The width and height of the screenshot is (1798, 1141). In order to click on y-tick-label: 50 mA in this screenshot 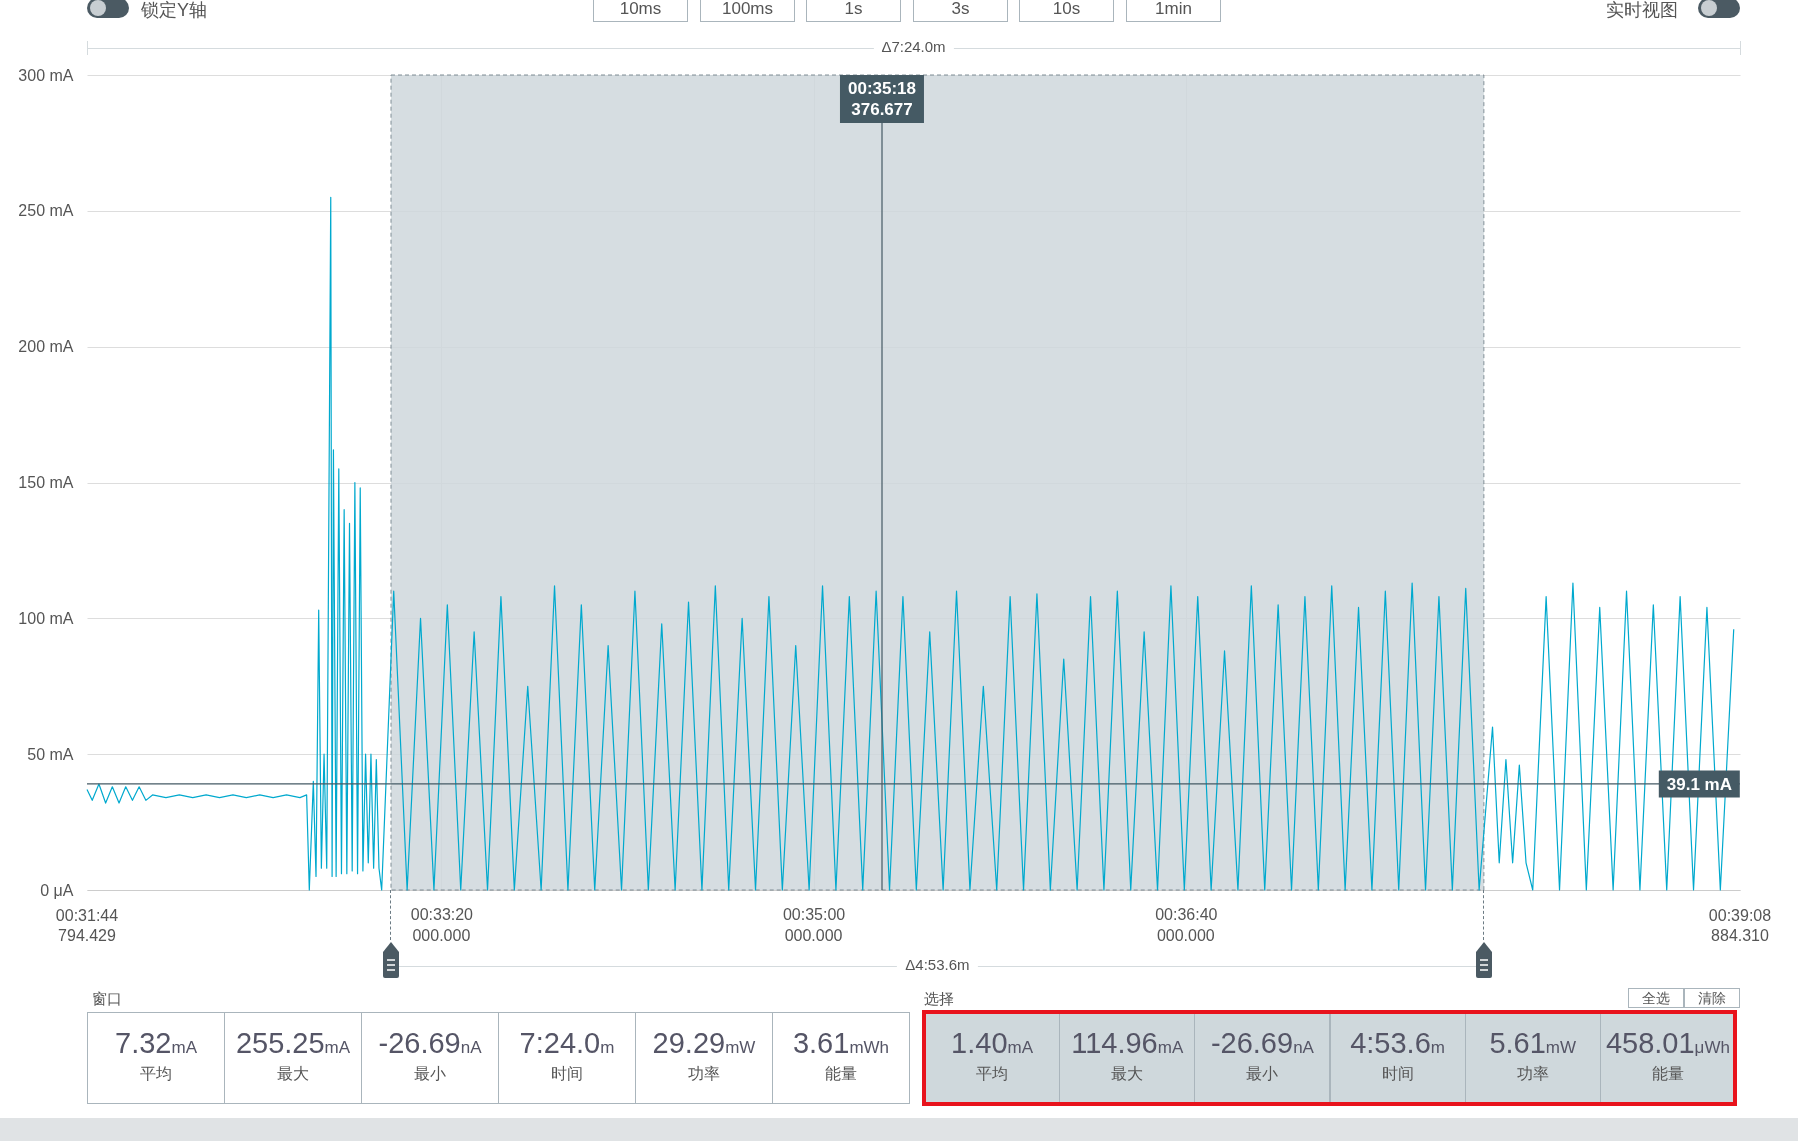, I will do `click(50, 754)`.